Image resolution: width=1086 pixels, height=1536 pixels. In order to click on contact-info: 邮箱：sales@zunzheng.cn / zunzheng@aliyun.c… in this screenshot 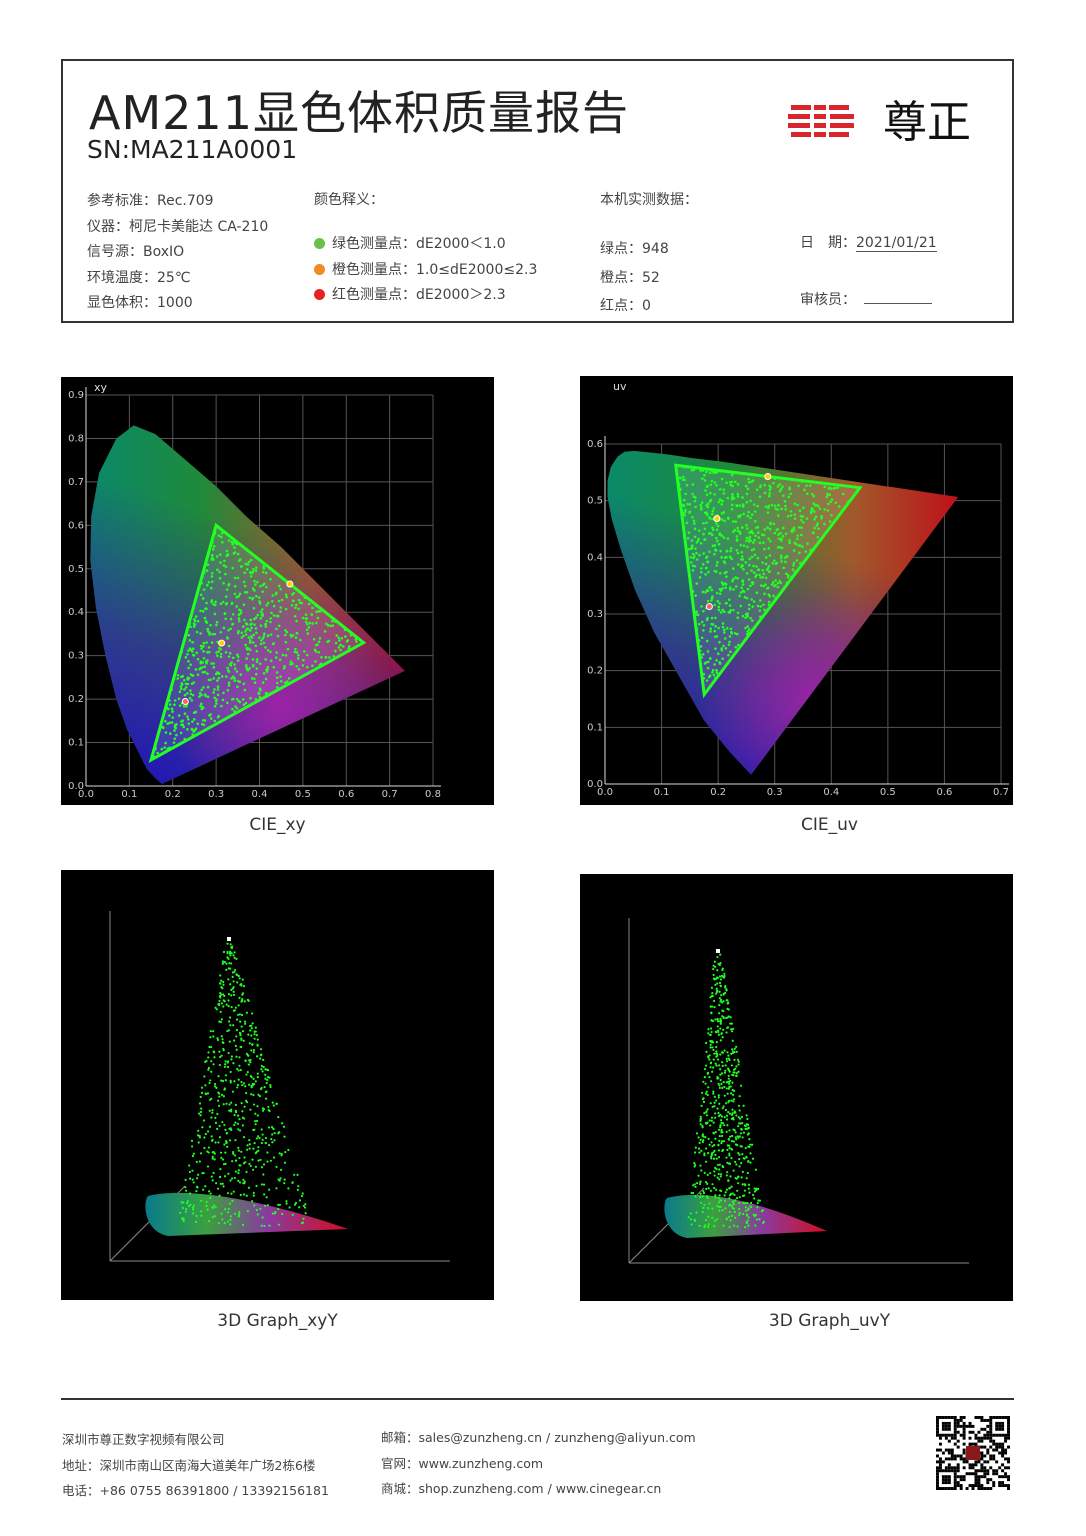, I will do `click(538, 1463)`.